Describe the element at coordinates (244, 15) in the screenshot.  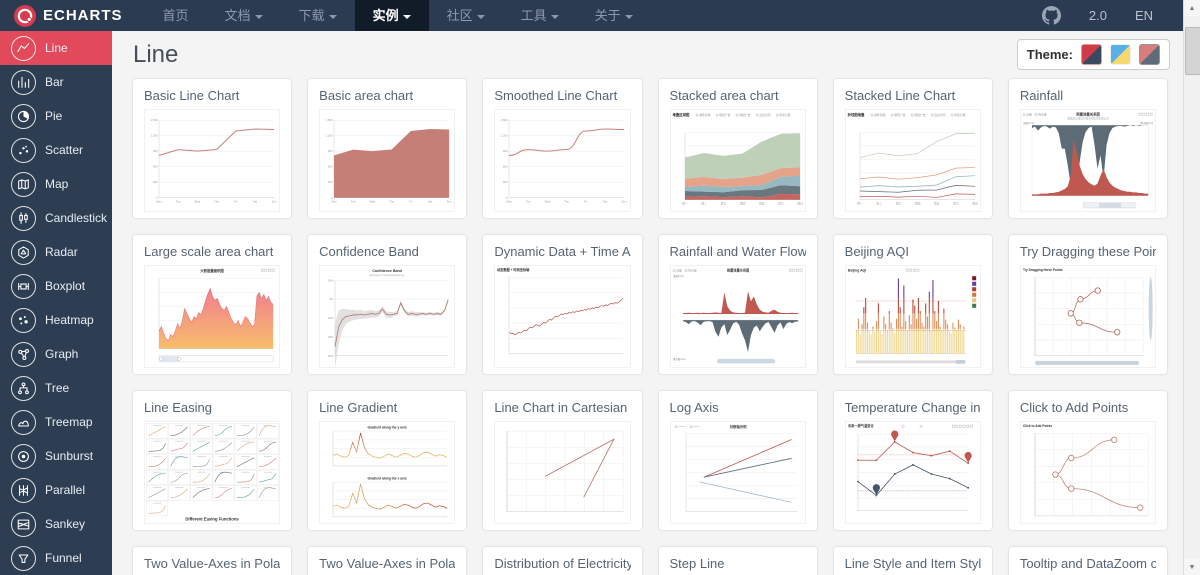
I see `nav-item-docs: 文档` at that location.